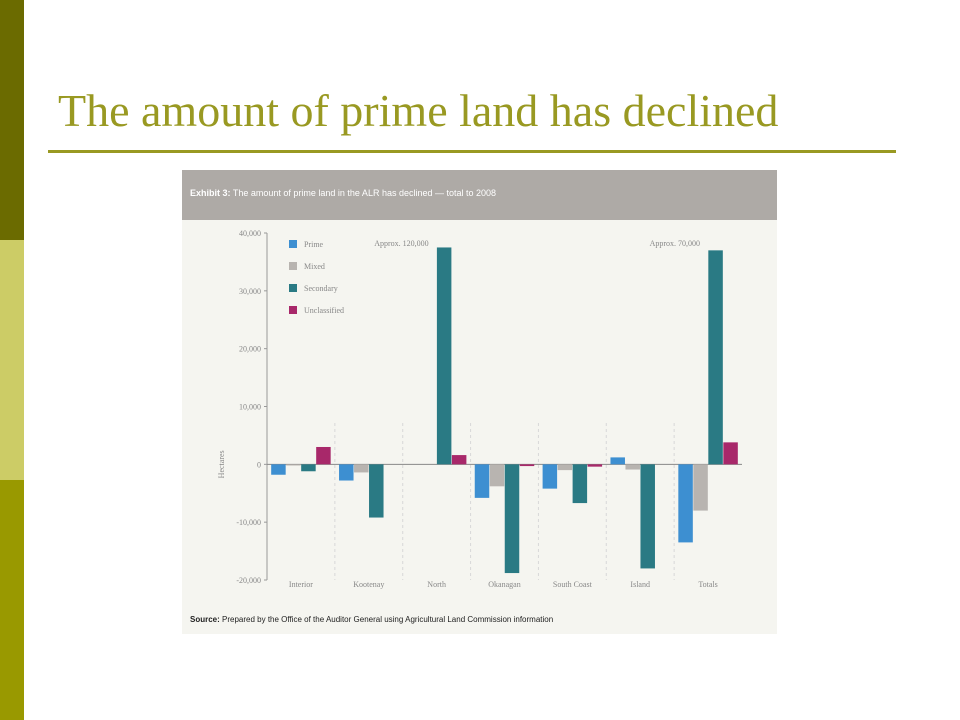 This screenshot has width=960, height=720. Describe the element at coordinates (12, 120) in the screenshot. I see `decor-band-top` at that location.